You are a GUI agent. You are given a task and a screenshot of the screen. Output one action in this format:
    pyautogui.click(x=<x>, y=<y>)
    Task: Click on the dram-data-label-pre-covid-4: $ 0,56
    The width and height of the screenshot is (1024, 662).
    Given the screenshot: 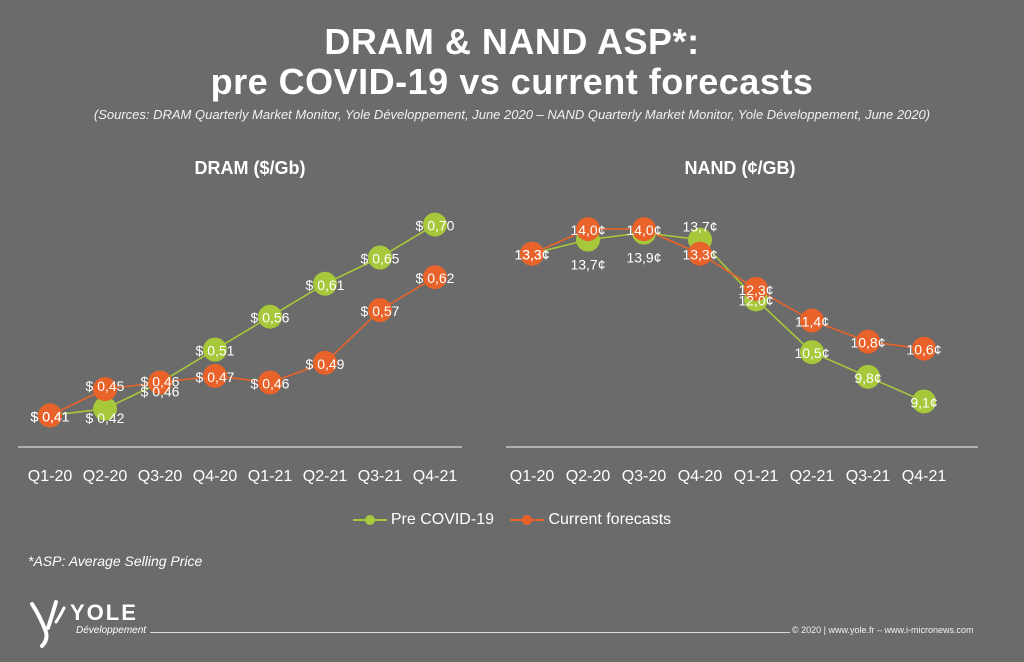 What is the action you would take?
    pyautogui.click(x=270, y=318)
    